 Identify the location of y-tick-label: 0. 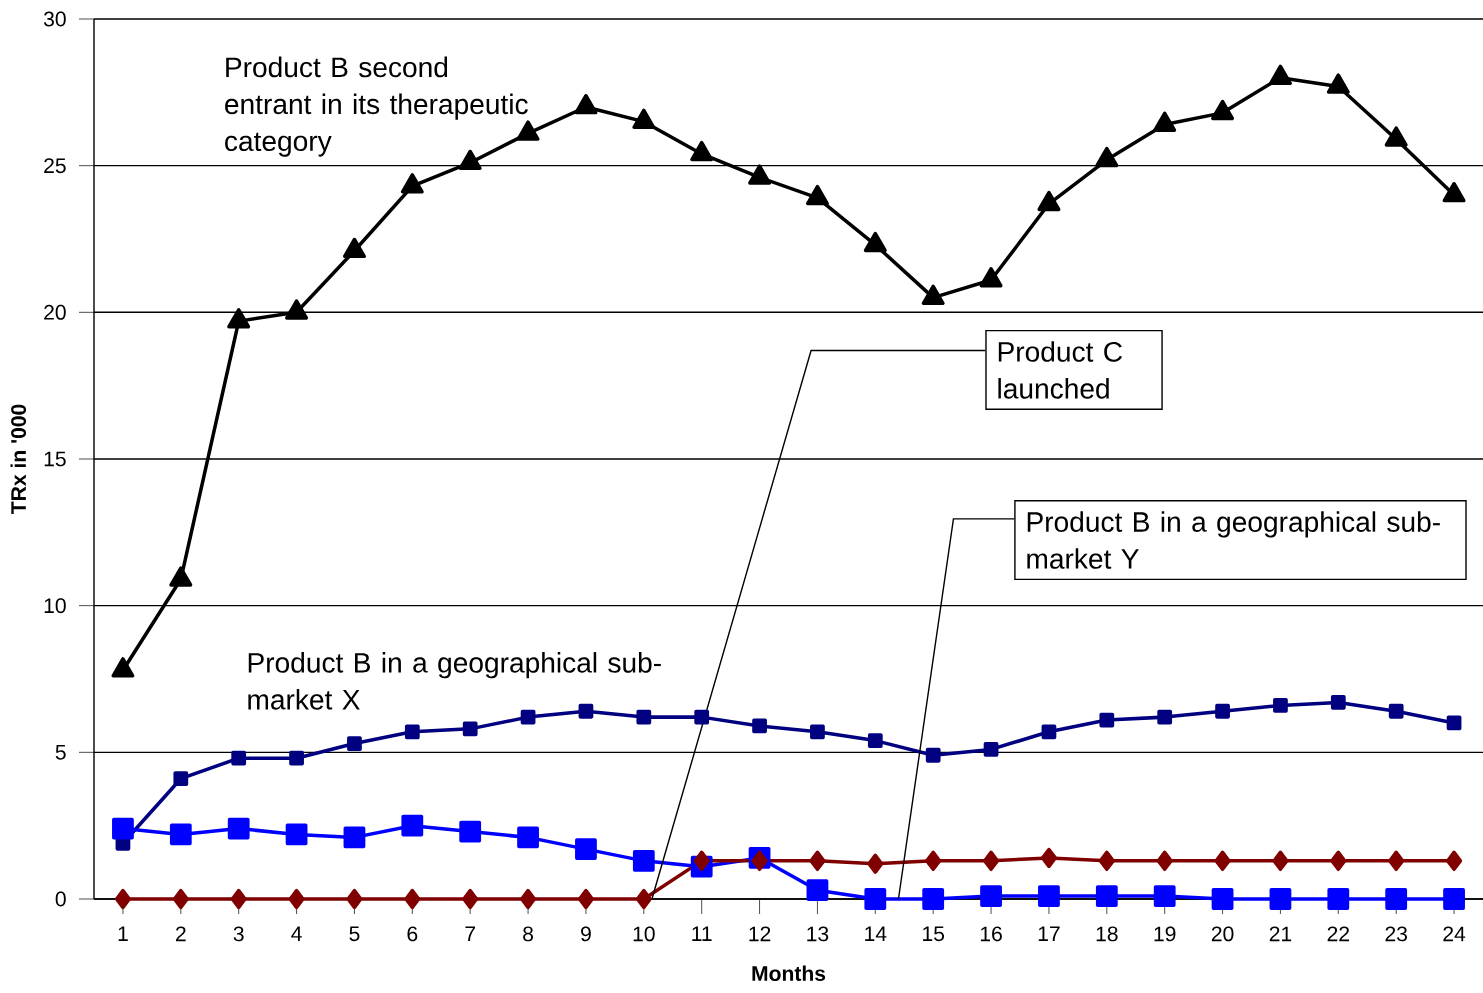
(60, 899).